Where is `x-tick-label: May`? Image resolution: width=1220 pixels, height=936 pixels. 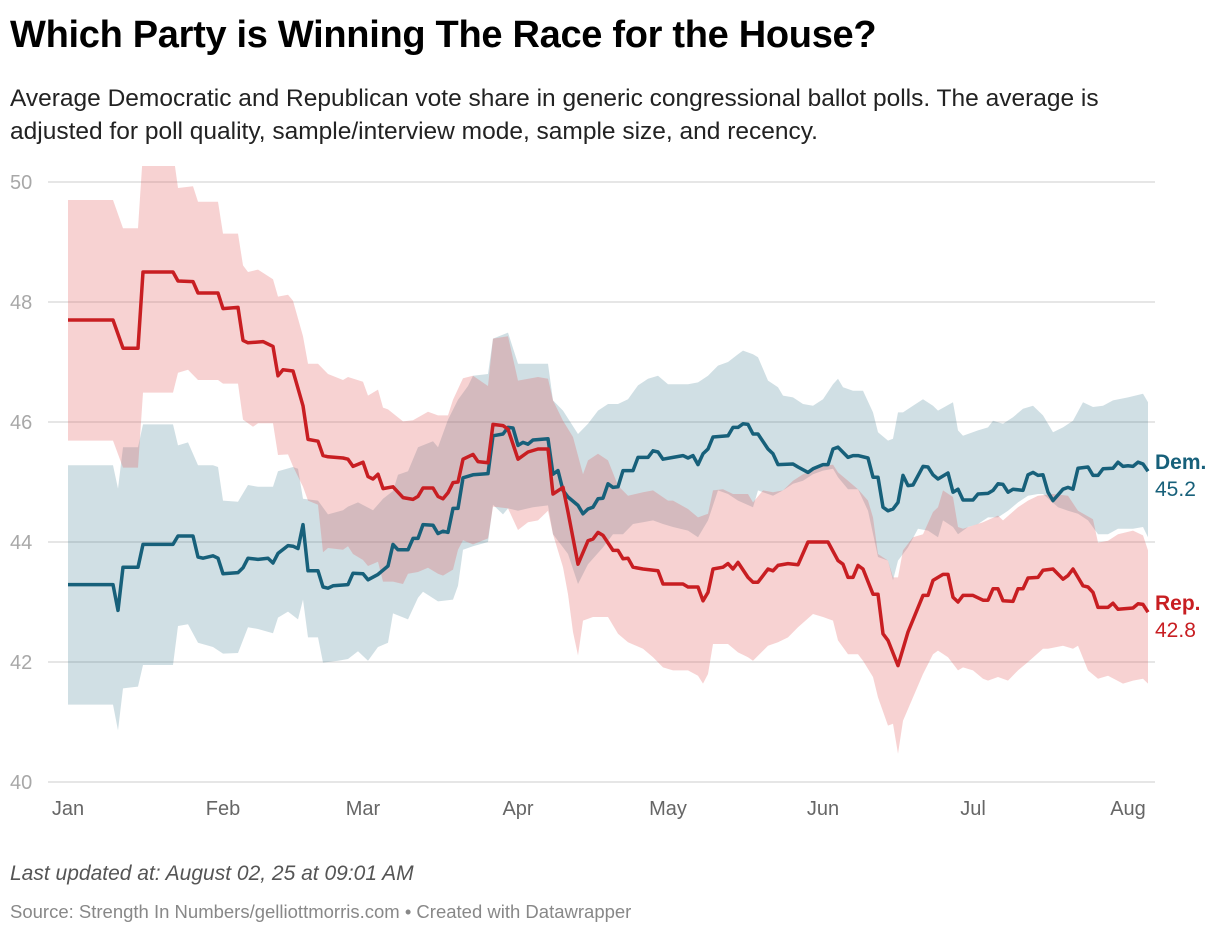
x-tick-label: May is located at coordinates (668, 809).